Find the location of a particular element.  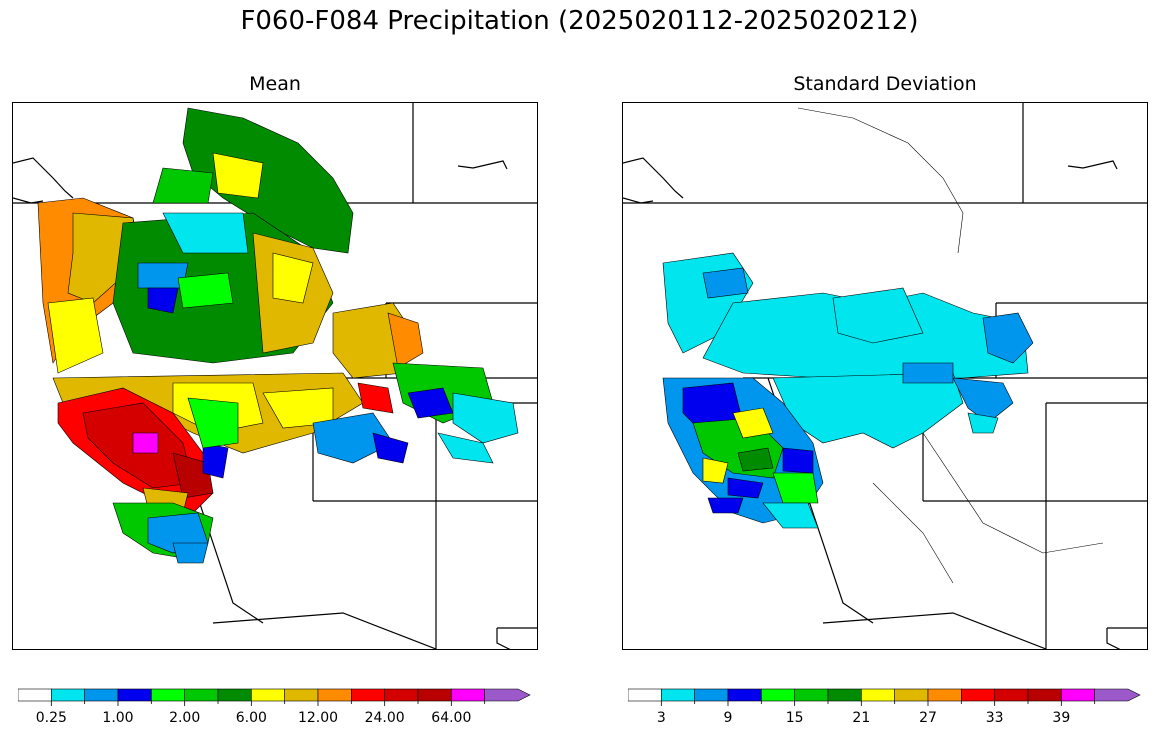

mean-colorbar-tick-label: 12.00 is located at coordinates (318, 718).